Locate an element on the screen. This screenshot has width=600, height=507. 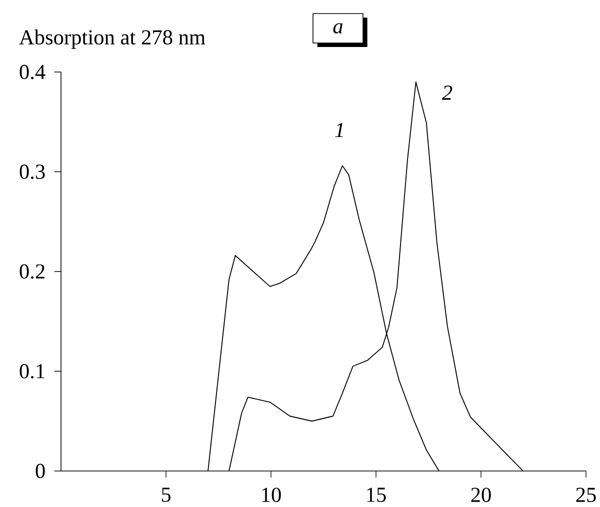
x-tick-label: 20 is located at coordinates (481, 495).